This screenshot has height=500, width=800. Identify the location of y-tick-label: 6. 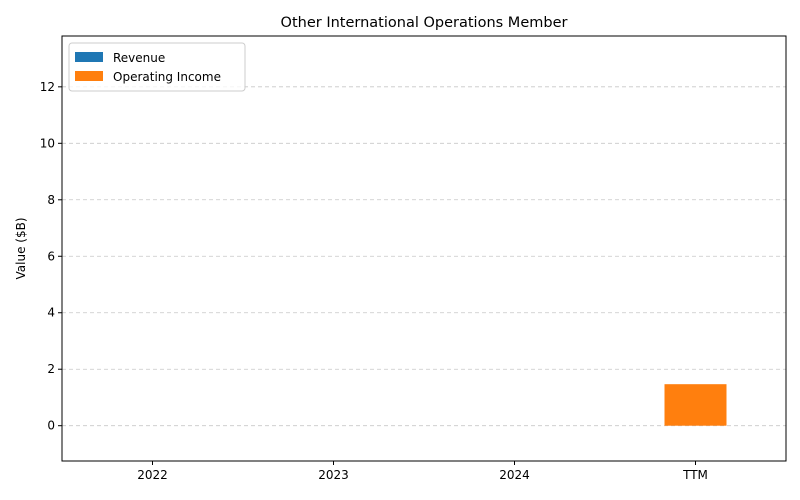
(51, 256).